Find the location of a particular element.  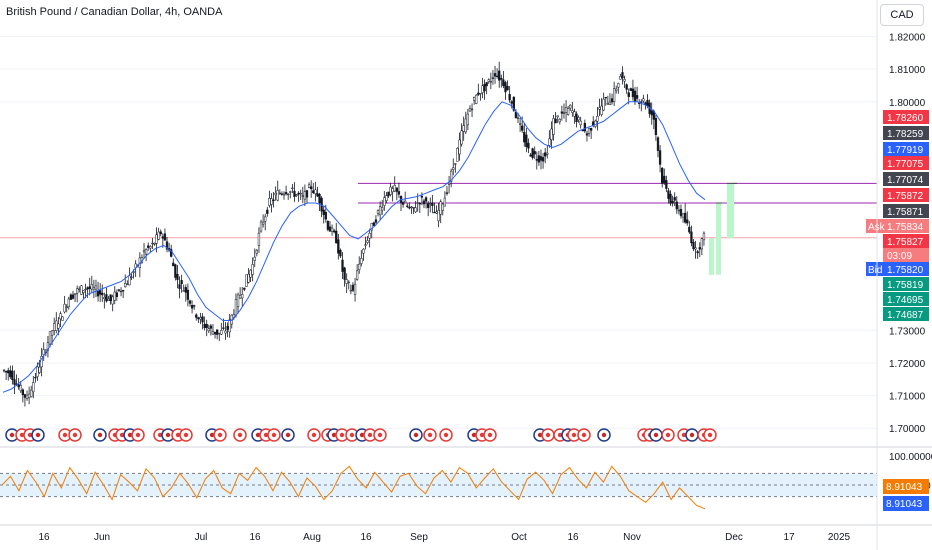

price-badge is located at coordinates (906, 299).